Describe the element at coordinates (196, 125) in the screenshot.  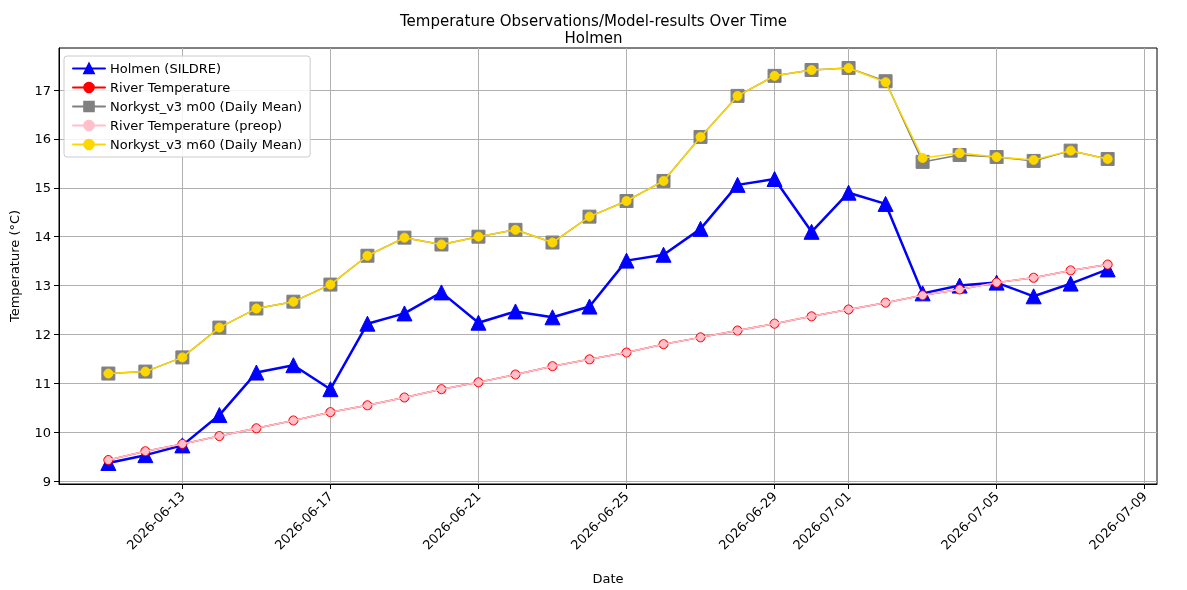
I see `legend-label: River Temperature (preop)` at that location.